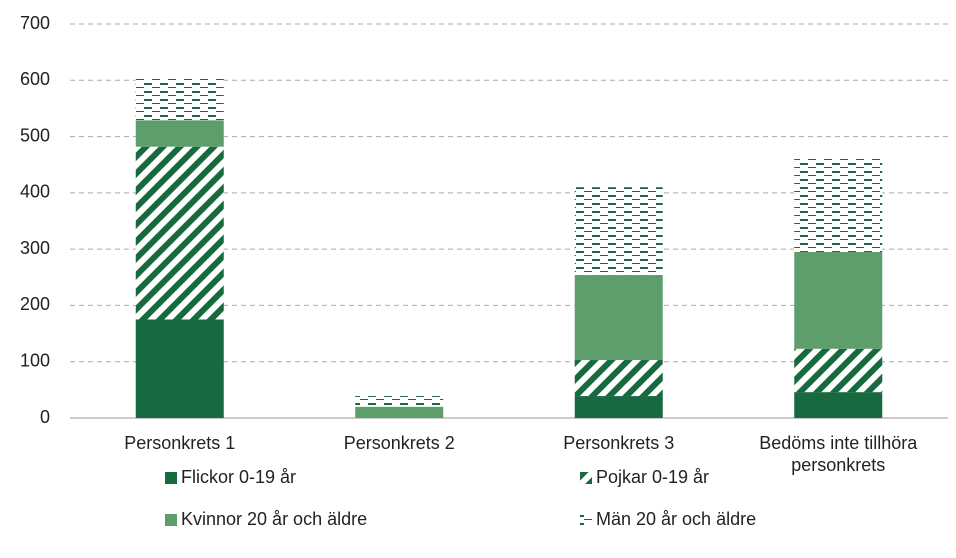 Image resolution: width=956 pixels, height=558 pixels. Describe the element at coordinates (652, 477) in the screenshot. I see `legend-label: Pojkar 0-19 år` at that location.